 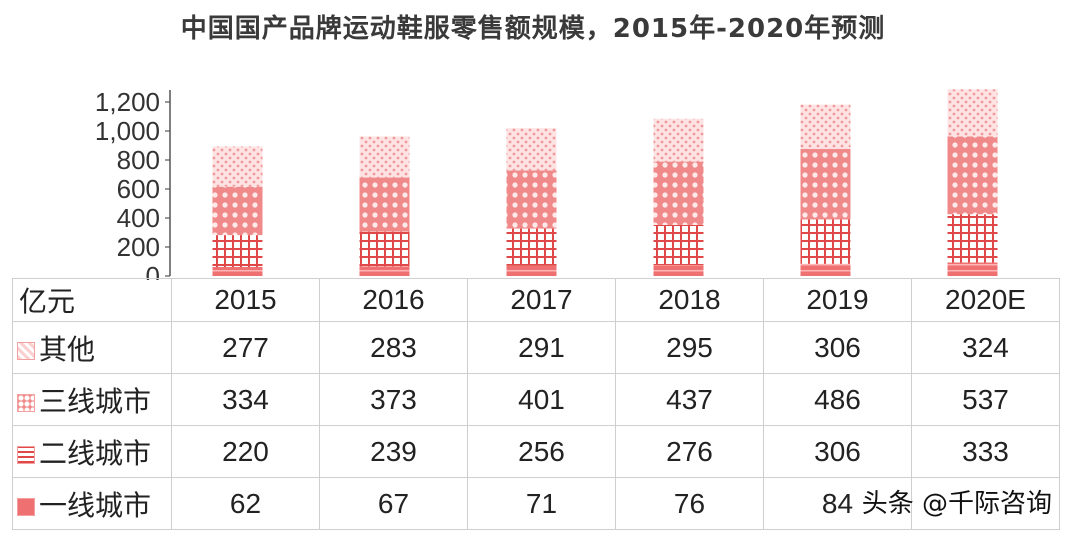 I want to click on table-cell: 334, so click(x=245, y=399).